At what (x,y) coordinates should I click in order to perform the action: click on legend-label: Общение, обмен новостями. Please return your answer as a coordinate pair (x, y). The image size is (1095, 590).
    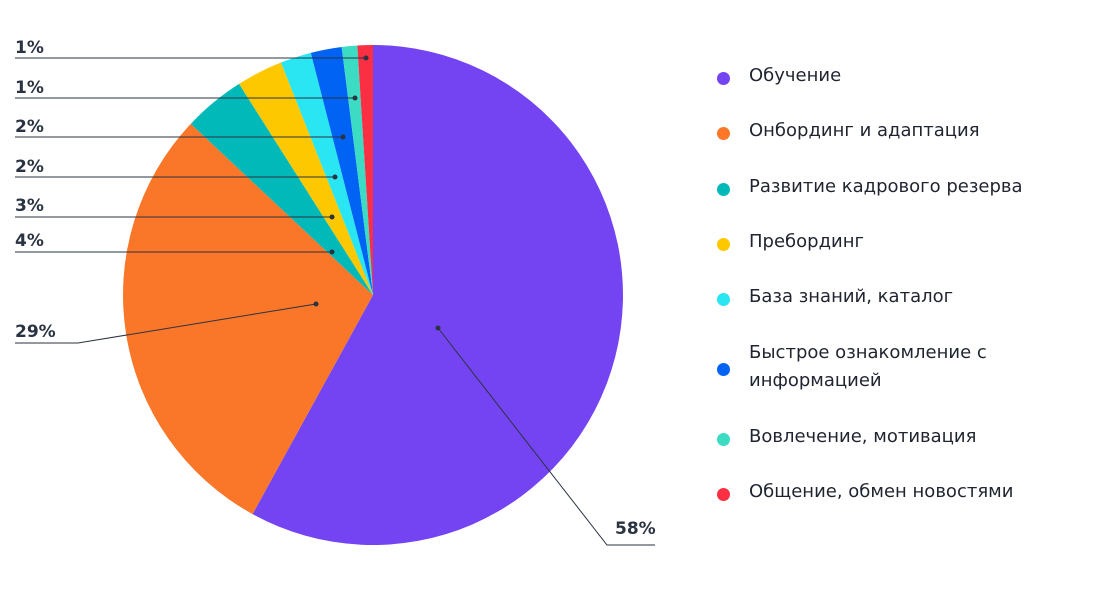
    Looking at the image, I should click on (881, 491).